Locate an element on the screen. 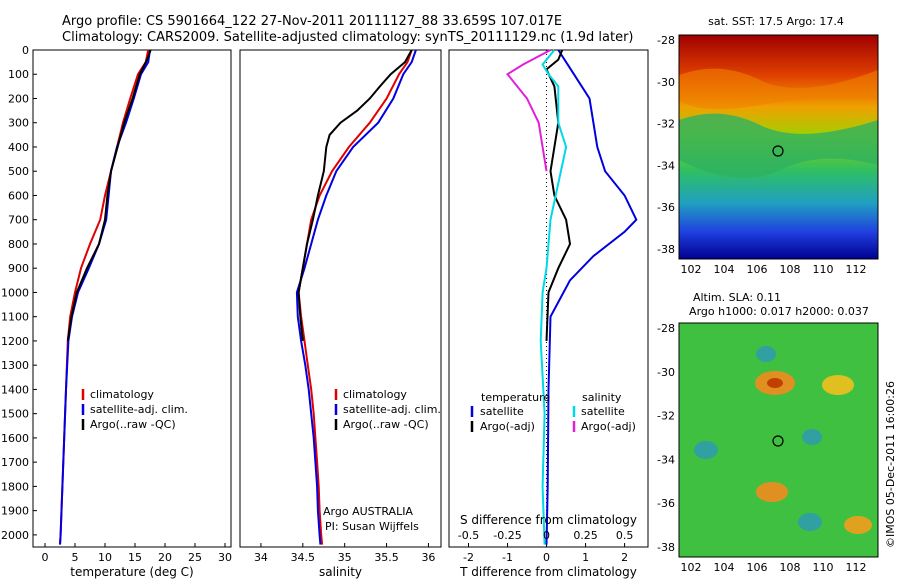 The width and height of the screenshot is (900, 580). y-tick-label: 1300 is located at coordinates (15, 365).